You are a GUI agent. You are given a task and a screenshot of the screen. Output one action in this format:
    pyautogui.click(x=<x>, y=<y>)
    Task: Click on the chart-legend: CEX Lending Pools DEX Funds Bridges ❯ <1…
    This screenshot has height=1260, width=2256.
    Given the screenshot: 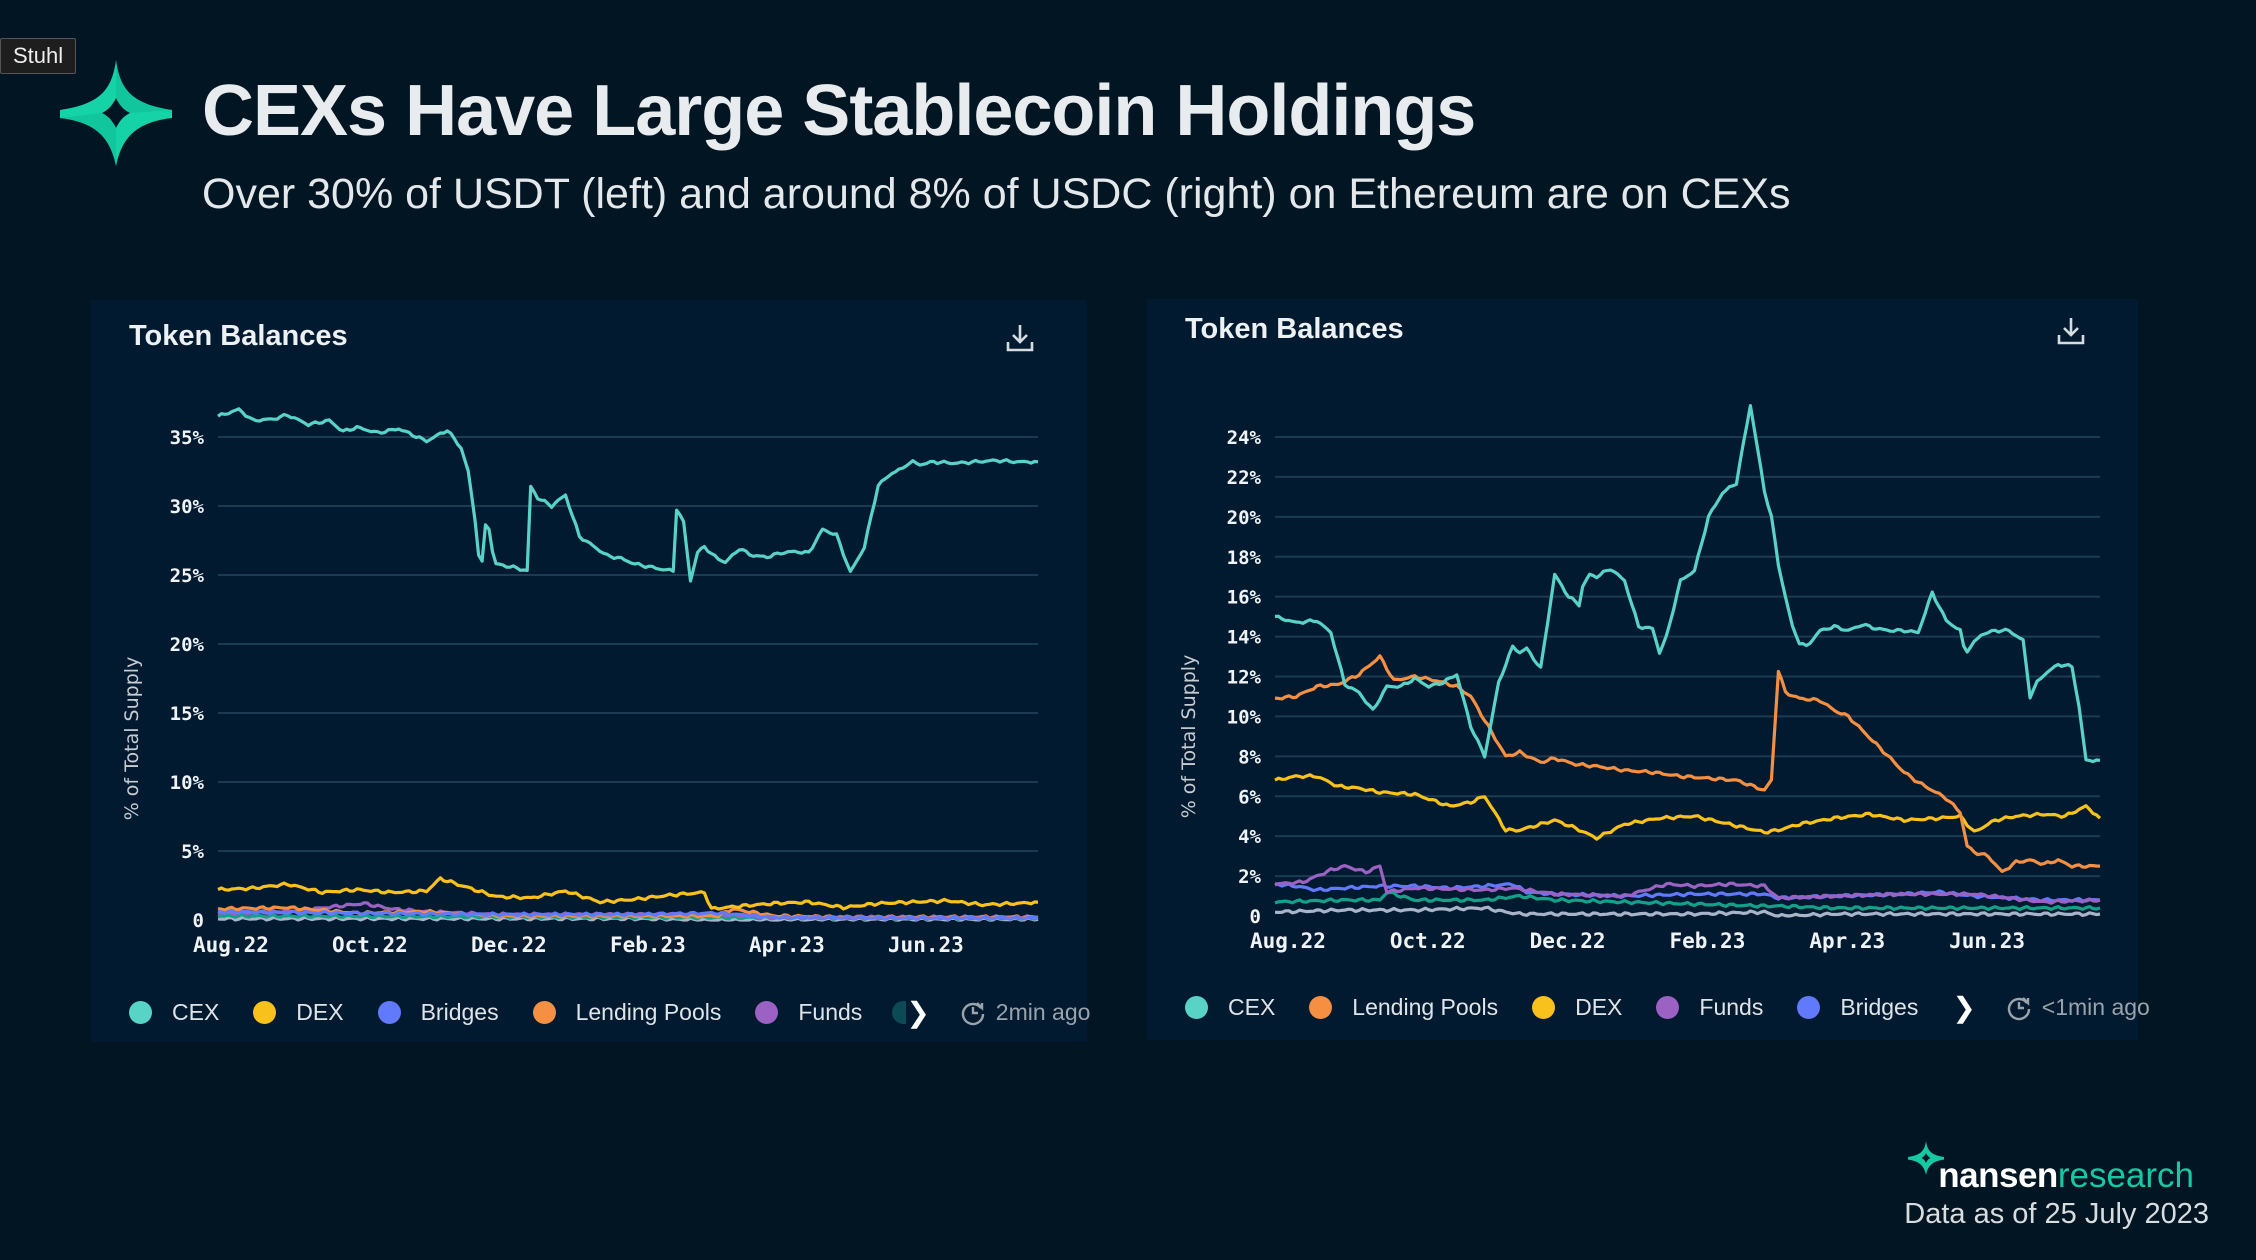 What is the action you would take?
    pyautogui.click(x=1667, y=1007)
    